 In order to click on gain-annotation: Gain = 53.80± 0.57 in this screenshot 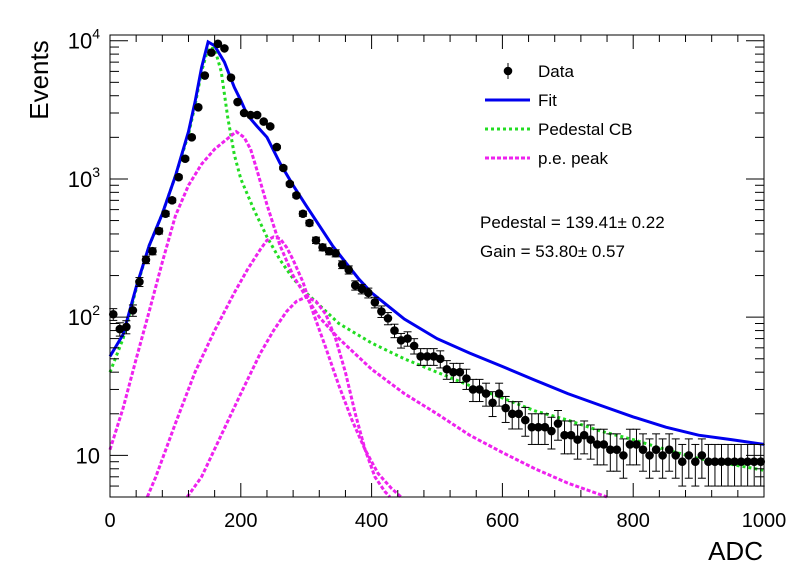, I will do `click(552, 251)`.